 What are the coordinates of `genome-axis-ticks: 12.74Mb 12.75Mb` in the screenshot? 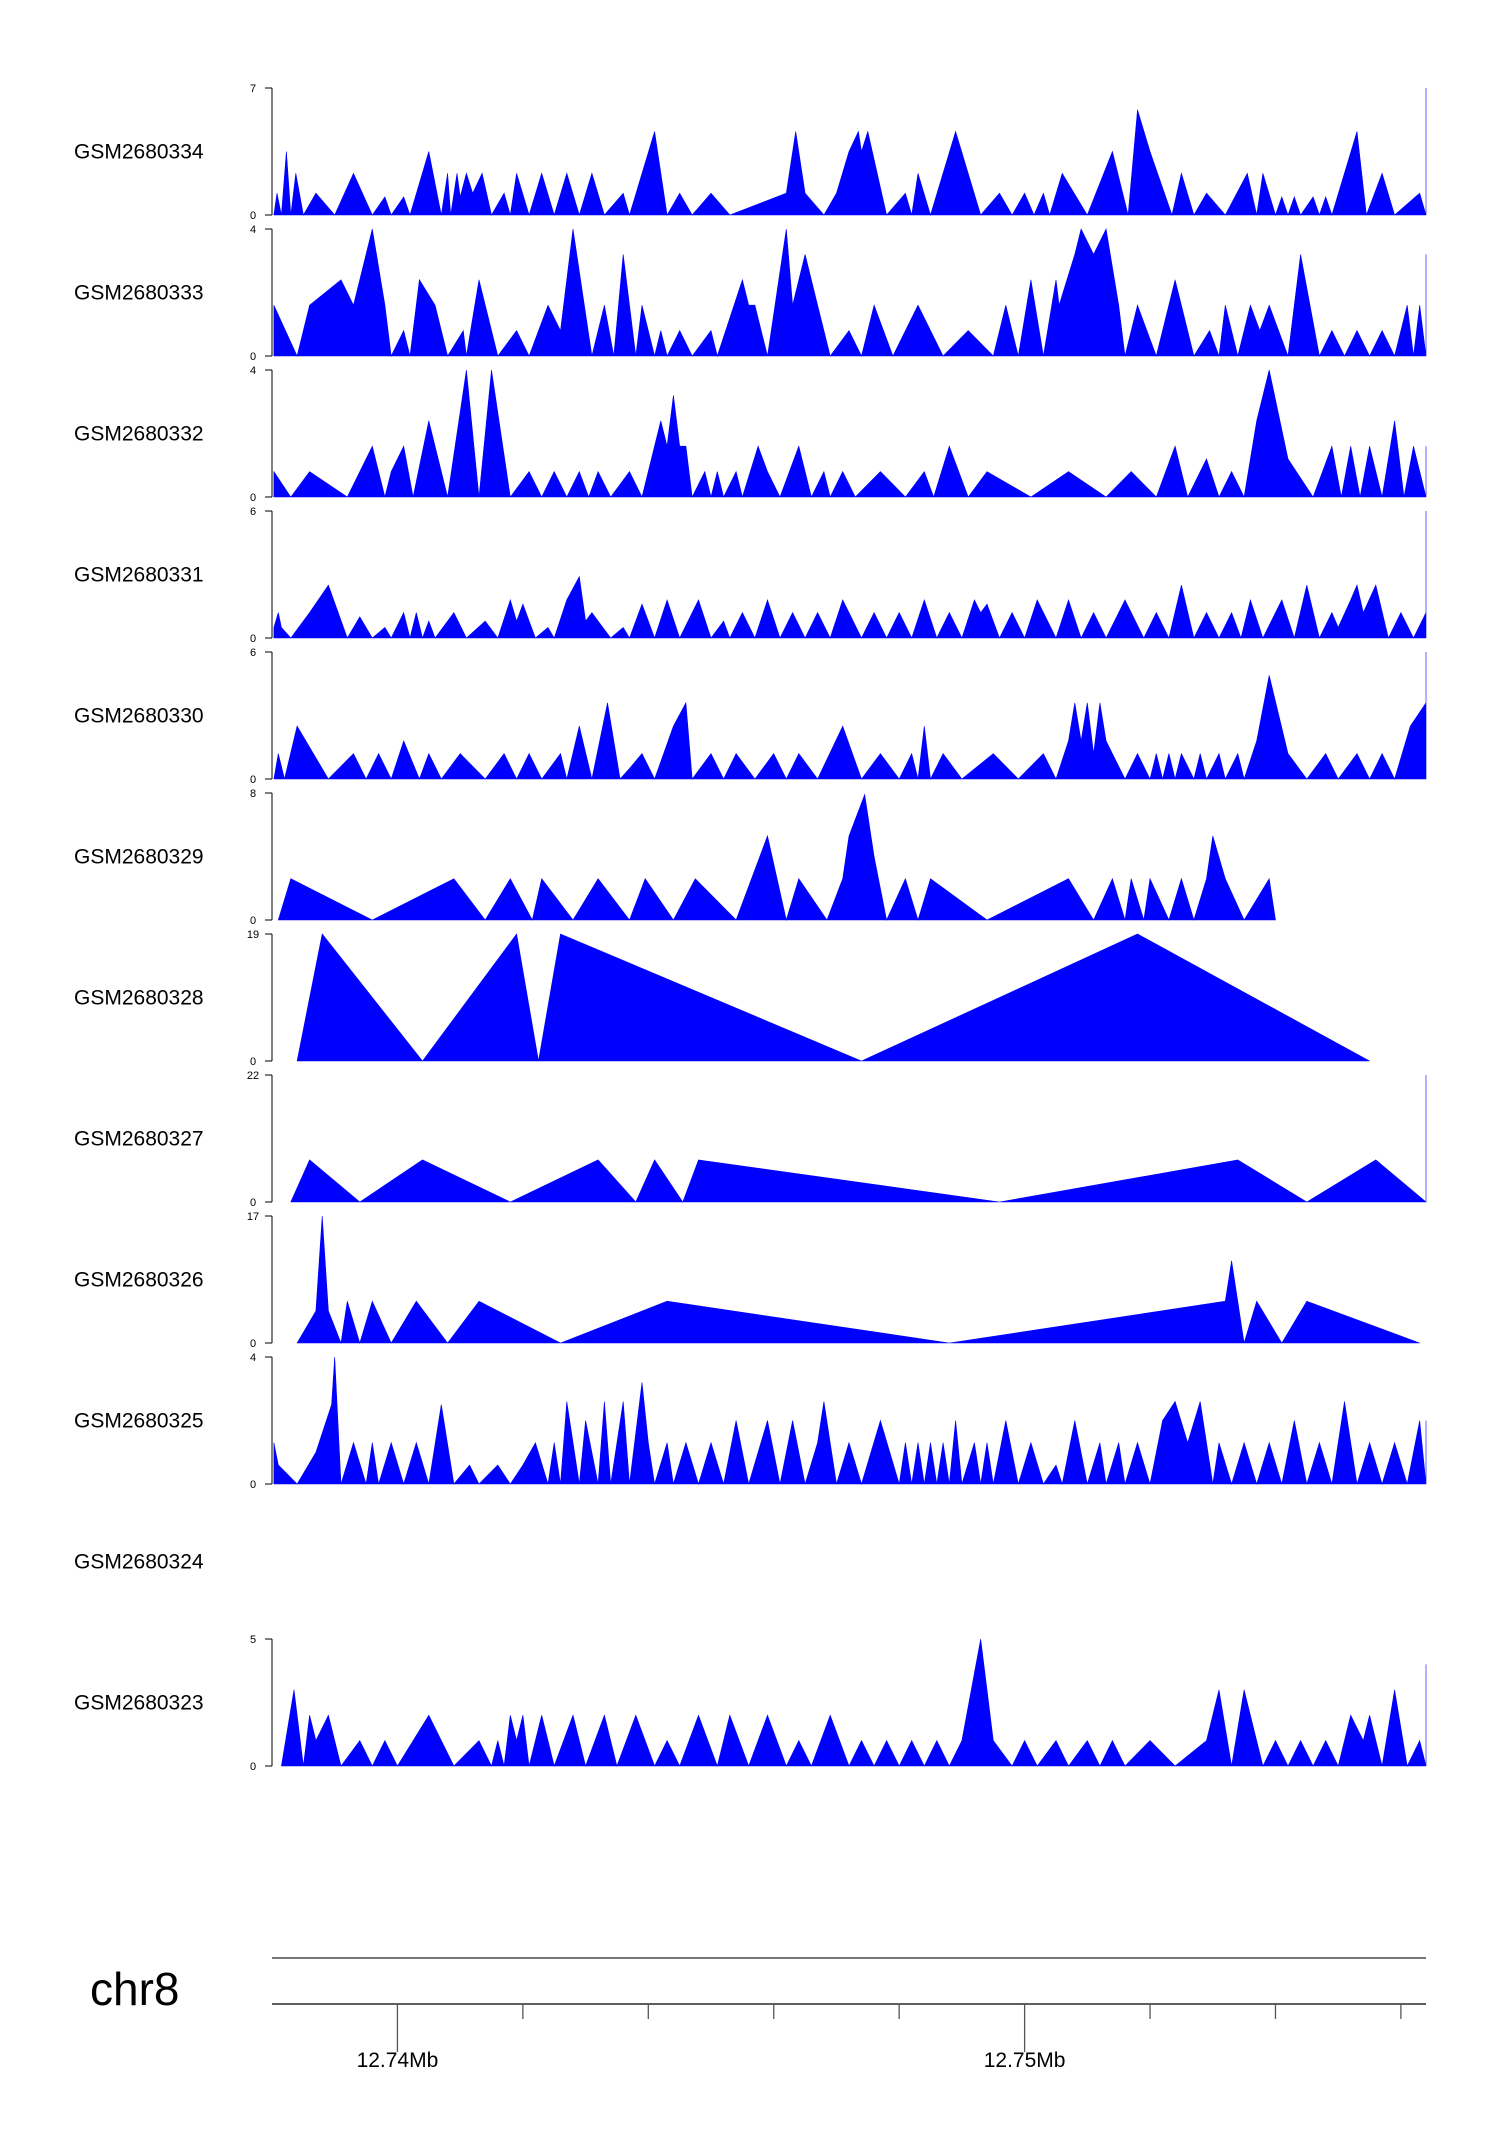 It's located at (879, 2038).